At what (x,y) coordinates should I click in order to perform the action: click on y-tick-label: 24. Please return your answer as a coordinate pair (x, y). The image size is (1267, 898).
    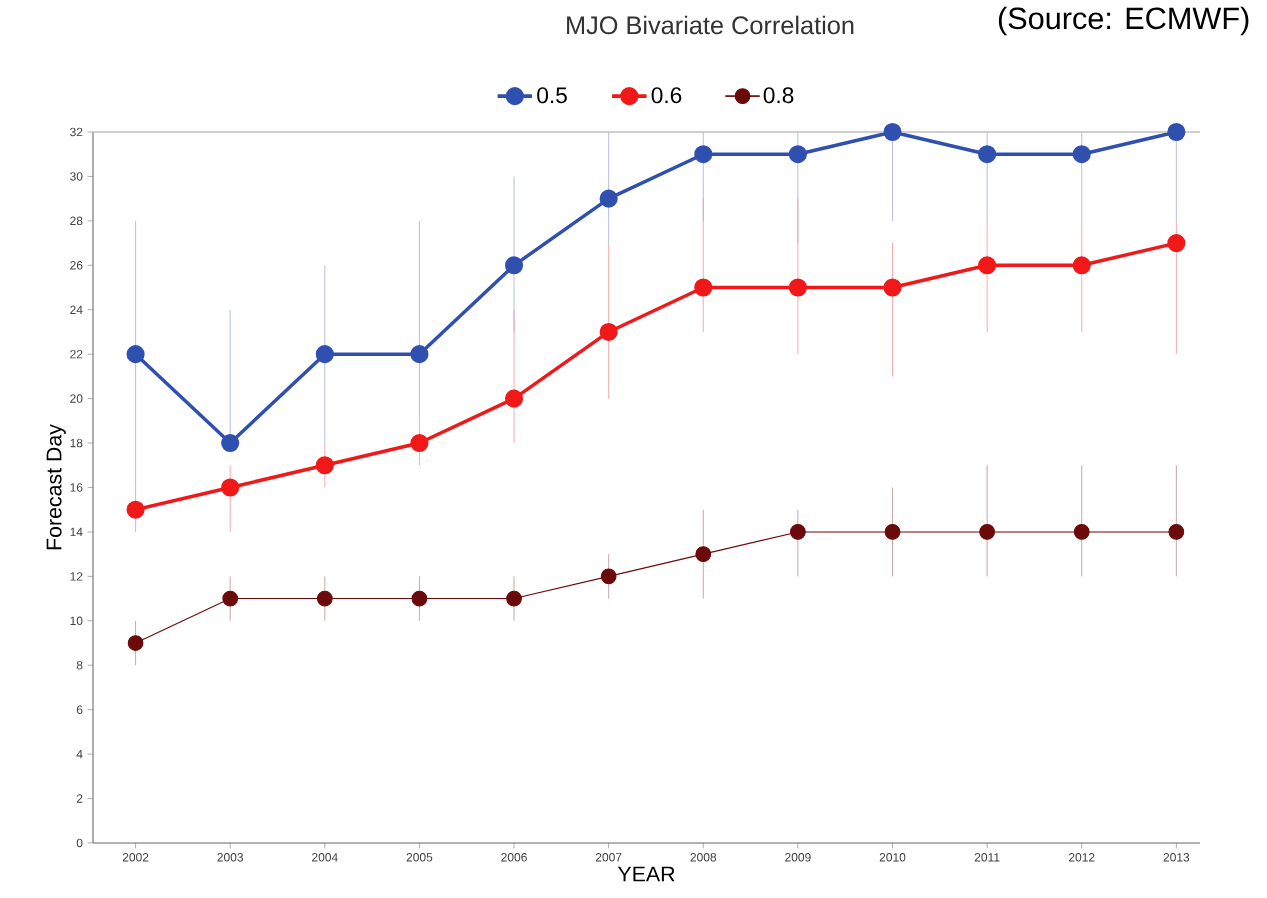
    Looking at the image, I should click on (76, 309).